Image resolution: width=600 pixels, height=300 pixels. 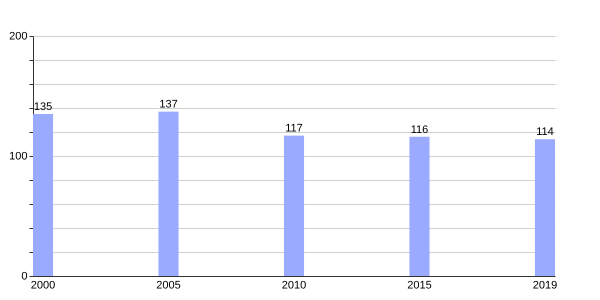 I want to click on data-label: 117, so click(x=294, y=128).